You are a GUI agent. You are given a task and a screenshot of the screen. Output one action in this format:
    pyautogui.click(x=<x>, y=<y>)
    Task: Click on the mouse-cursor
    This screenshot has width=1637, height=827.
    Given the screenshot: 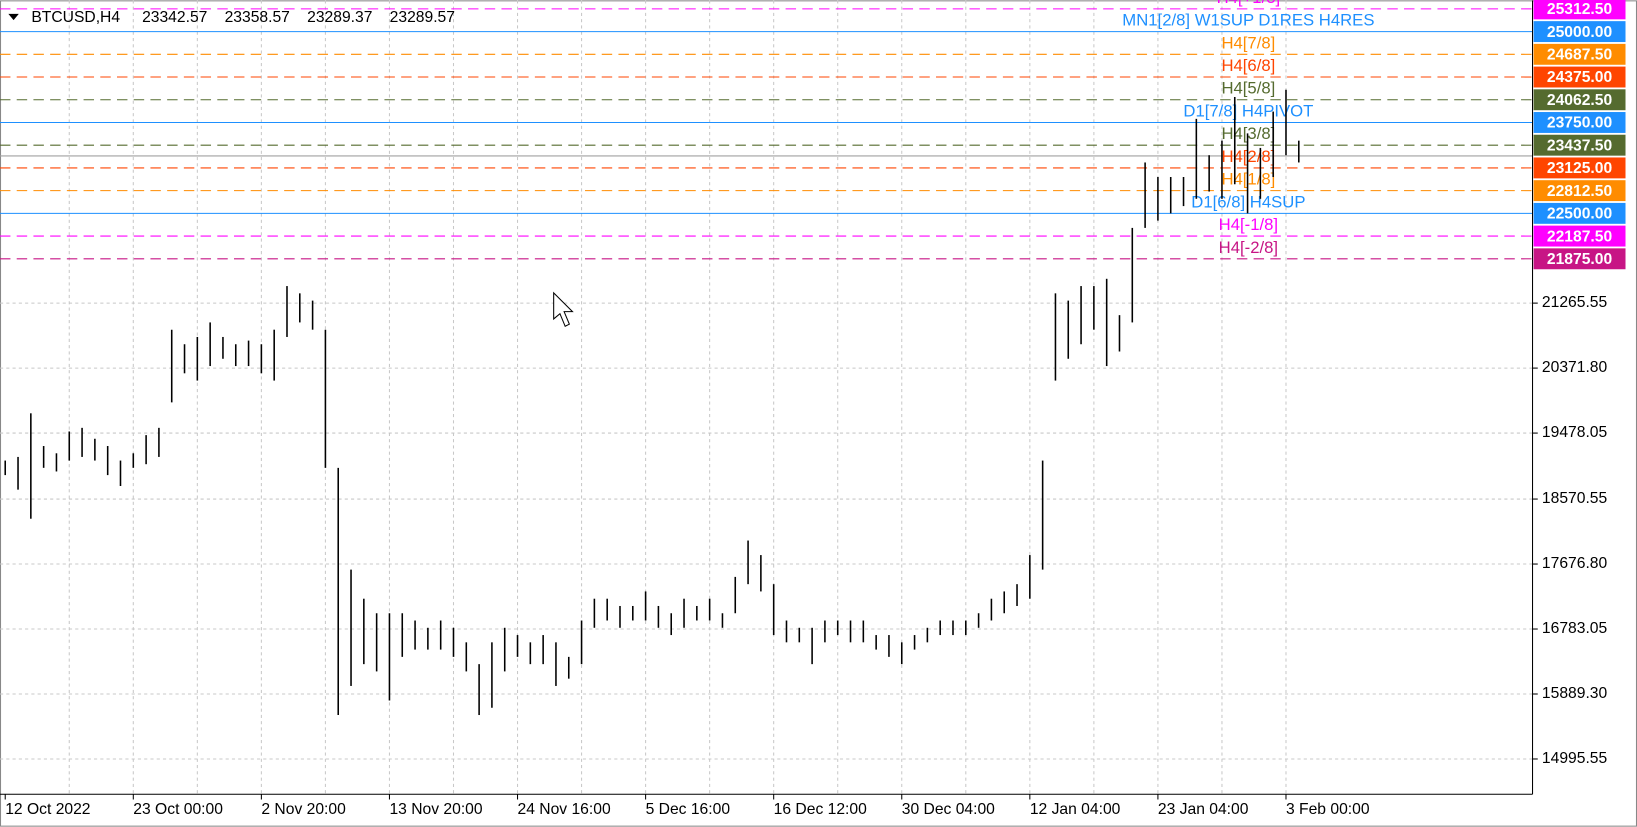 What is the action you would take?
    pyautogui.click(x=563, y=309)
    